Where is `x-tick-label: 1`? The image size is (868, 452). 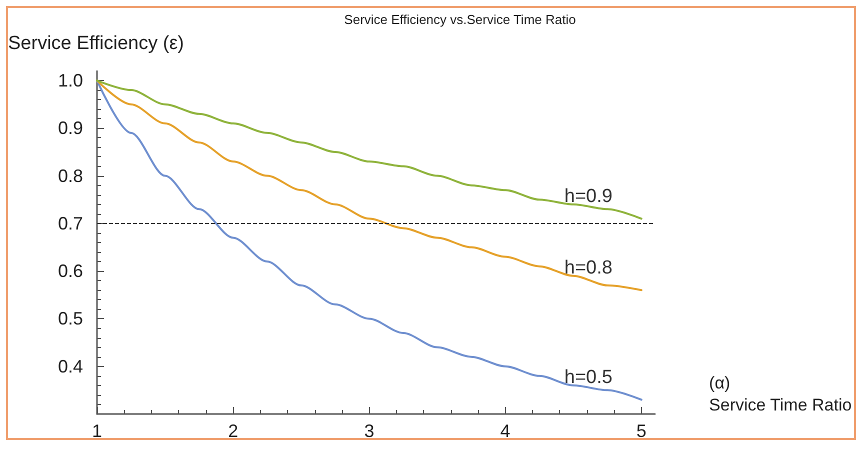
x-tick-label: 1 is located at coordinates (97, 431).